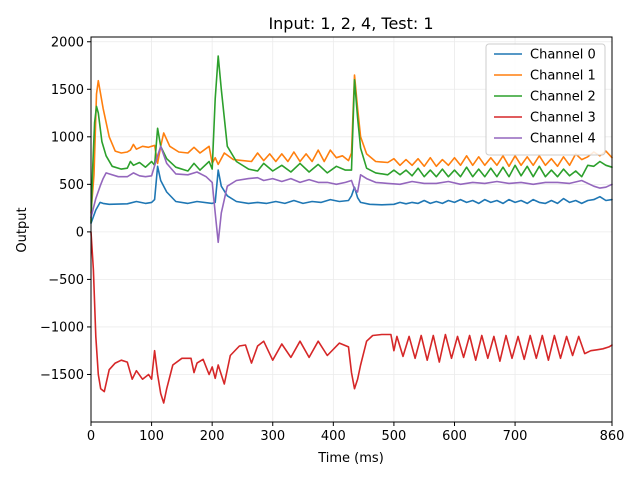  Describe the element at coordinates (91, 436) in the screenshot. I see `x-tick-label: 0` at that location.